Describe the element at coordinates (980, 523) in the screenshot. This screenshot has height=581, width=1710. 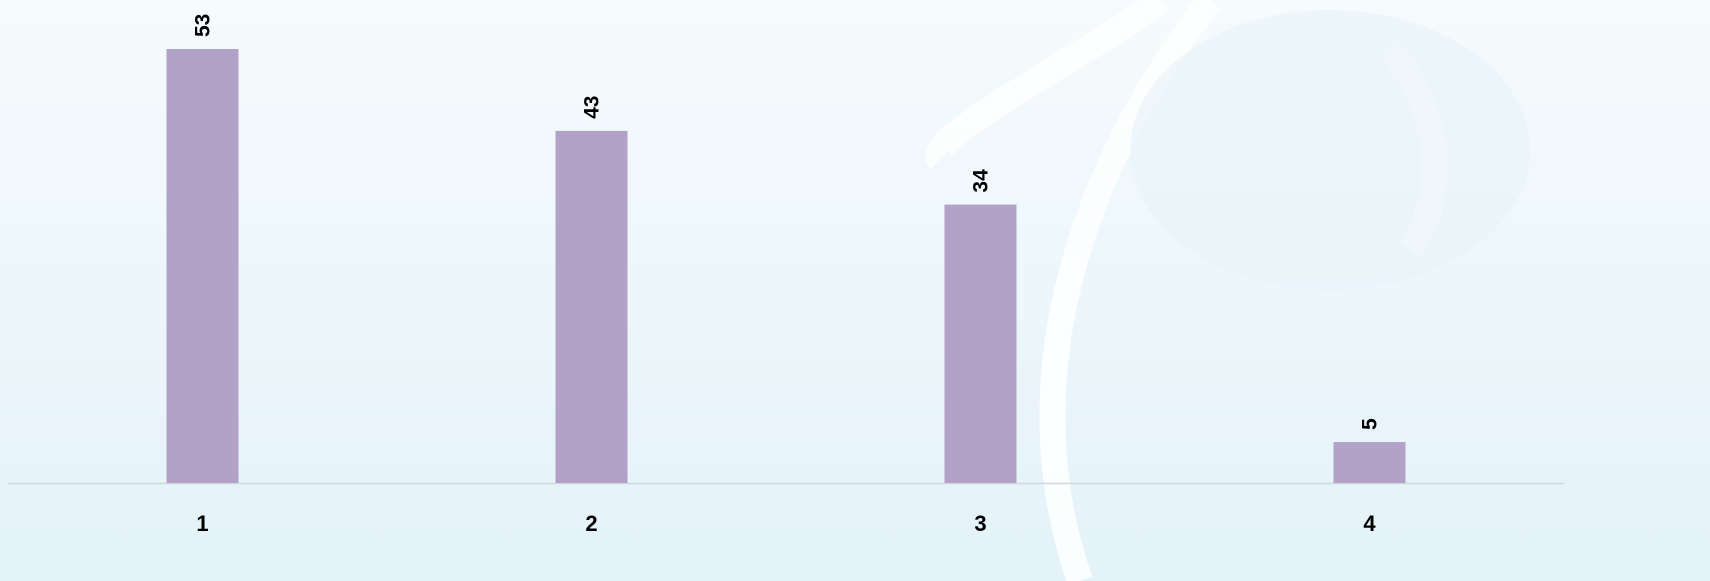
I see `x-tick-label: 3` at that location.